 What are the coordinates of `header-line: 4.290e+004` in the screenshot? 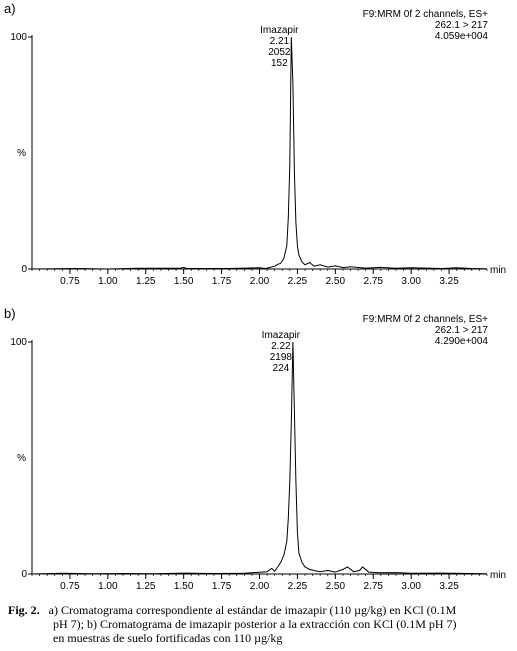 It's located at (462, 341).